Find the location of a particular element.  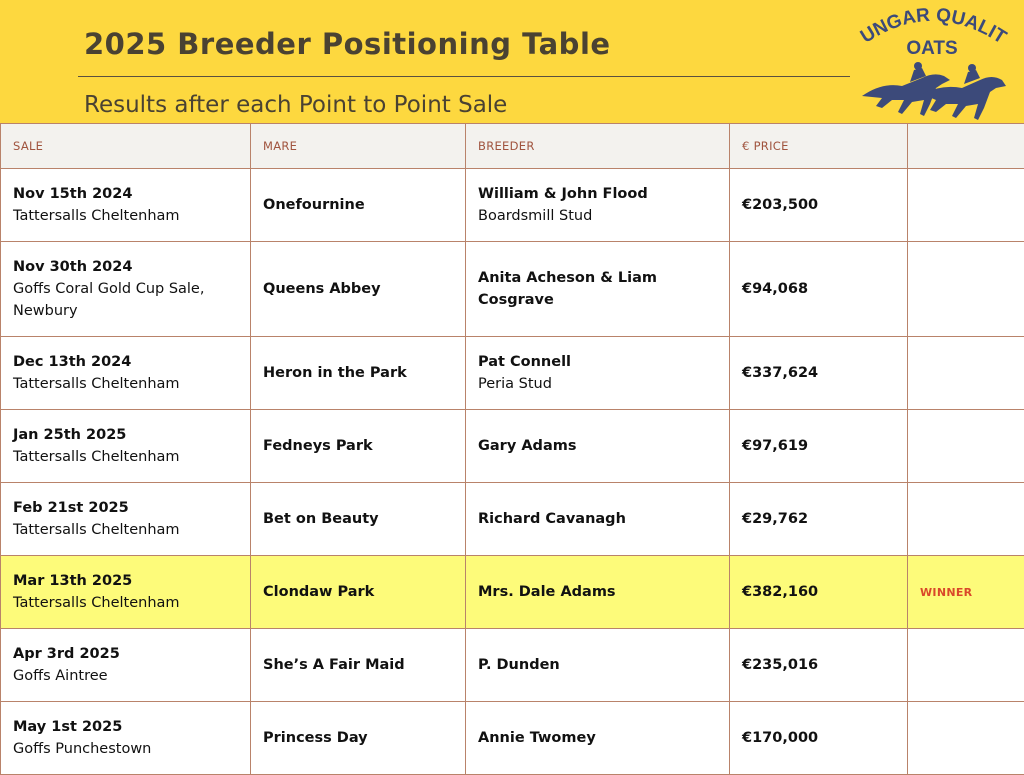

price-cell: €97,619 is located at coordinates (819, 446).